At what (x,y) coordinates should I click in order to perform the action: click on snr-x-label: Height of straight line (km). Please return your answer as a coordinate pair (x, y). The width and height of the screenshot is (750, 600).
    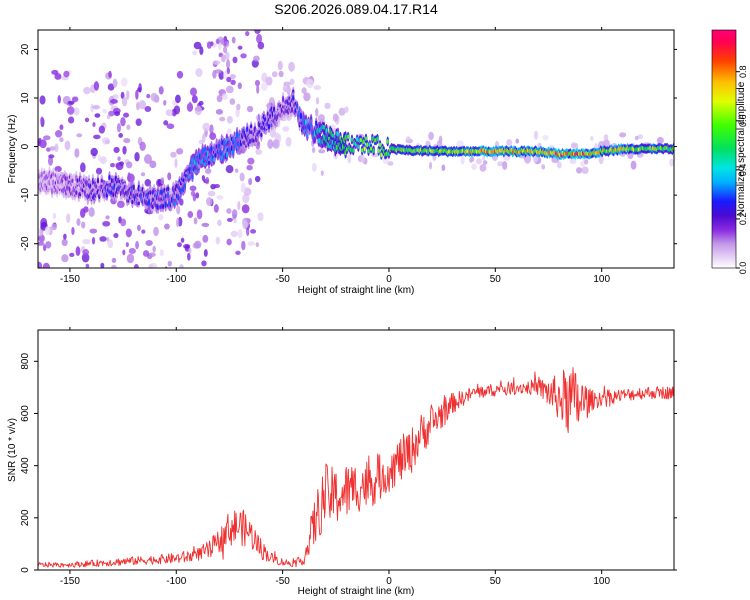
    Looking at the image, I should click on (356, 591).